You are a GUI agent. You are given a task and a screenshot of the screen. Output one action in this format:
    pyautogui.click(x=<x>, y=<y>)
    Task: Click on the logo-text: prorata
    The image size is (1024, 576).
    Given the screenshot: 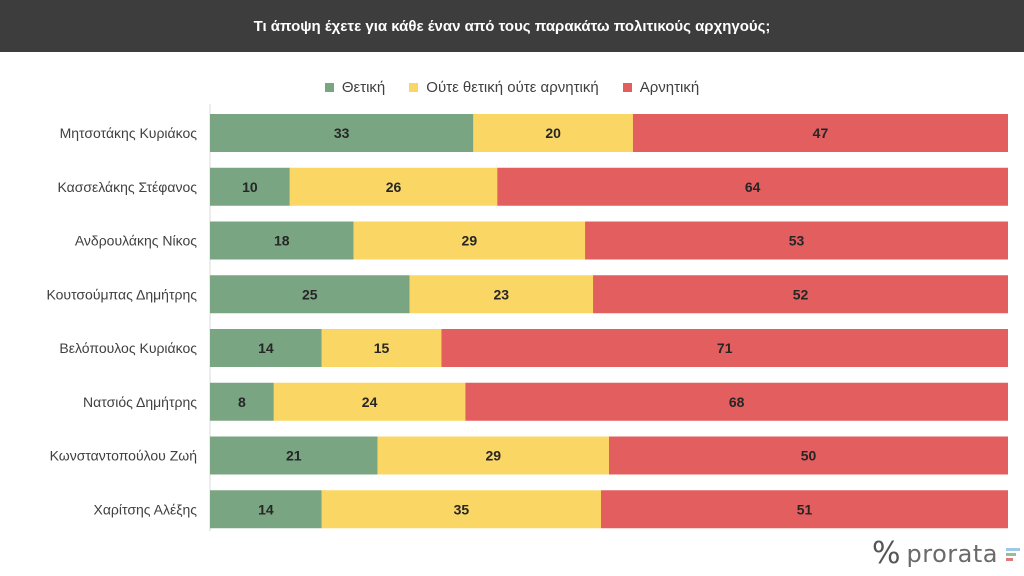 What is the action you would take?
    pyautogui.click(x=952, y=554)
    